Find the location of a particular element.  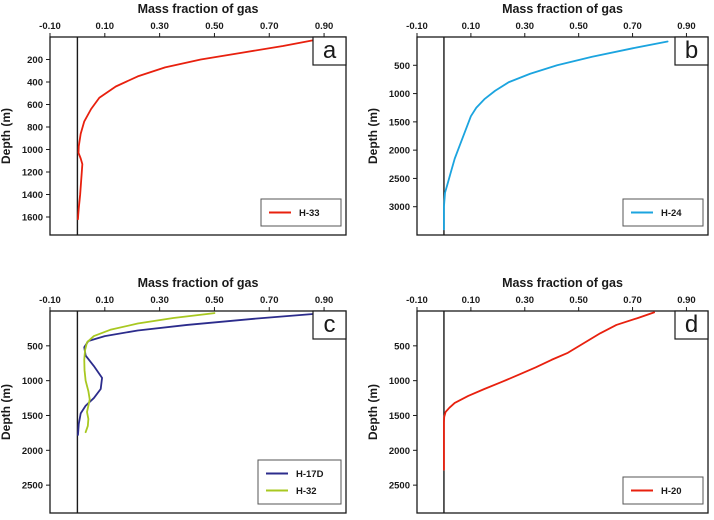

panel-letter: c is located at coordinates (330, 324).